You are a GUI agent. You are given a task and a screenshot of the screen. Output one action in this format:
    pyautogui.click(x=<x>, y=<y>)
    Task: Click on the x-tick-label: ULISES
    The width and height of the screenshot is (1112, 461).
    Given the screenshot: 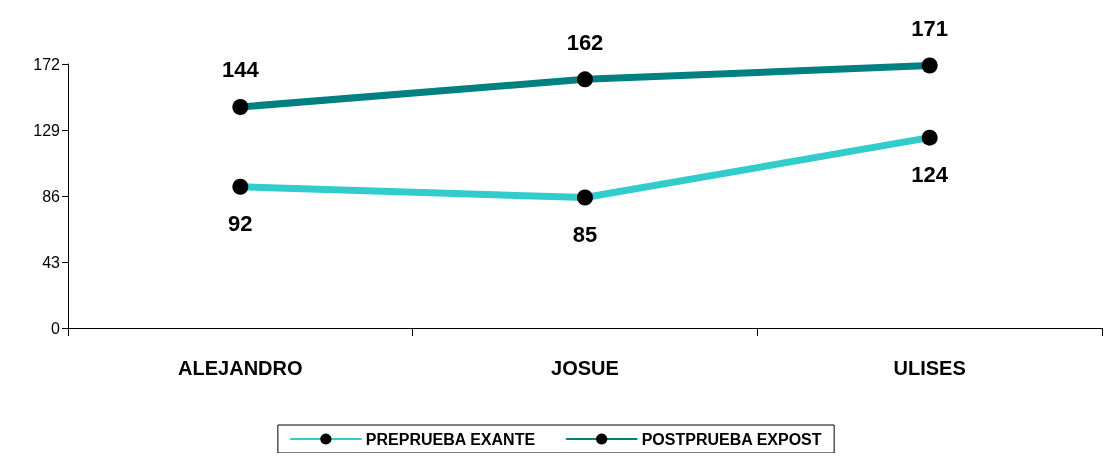 What is the action you would take?
    pyautogui.click(x=929, y=368)
    